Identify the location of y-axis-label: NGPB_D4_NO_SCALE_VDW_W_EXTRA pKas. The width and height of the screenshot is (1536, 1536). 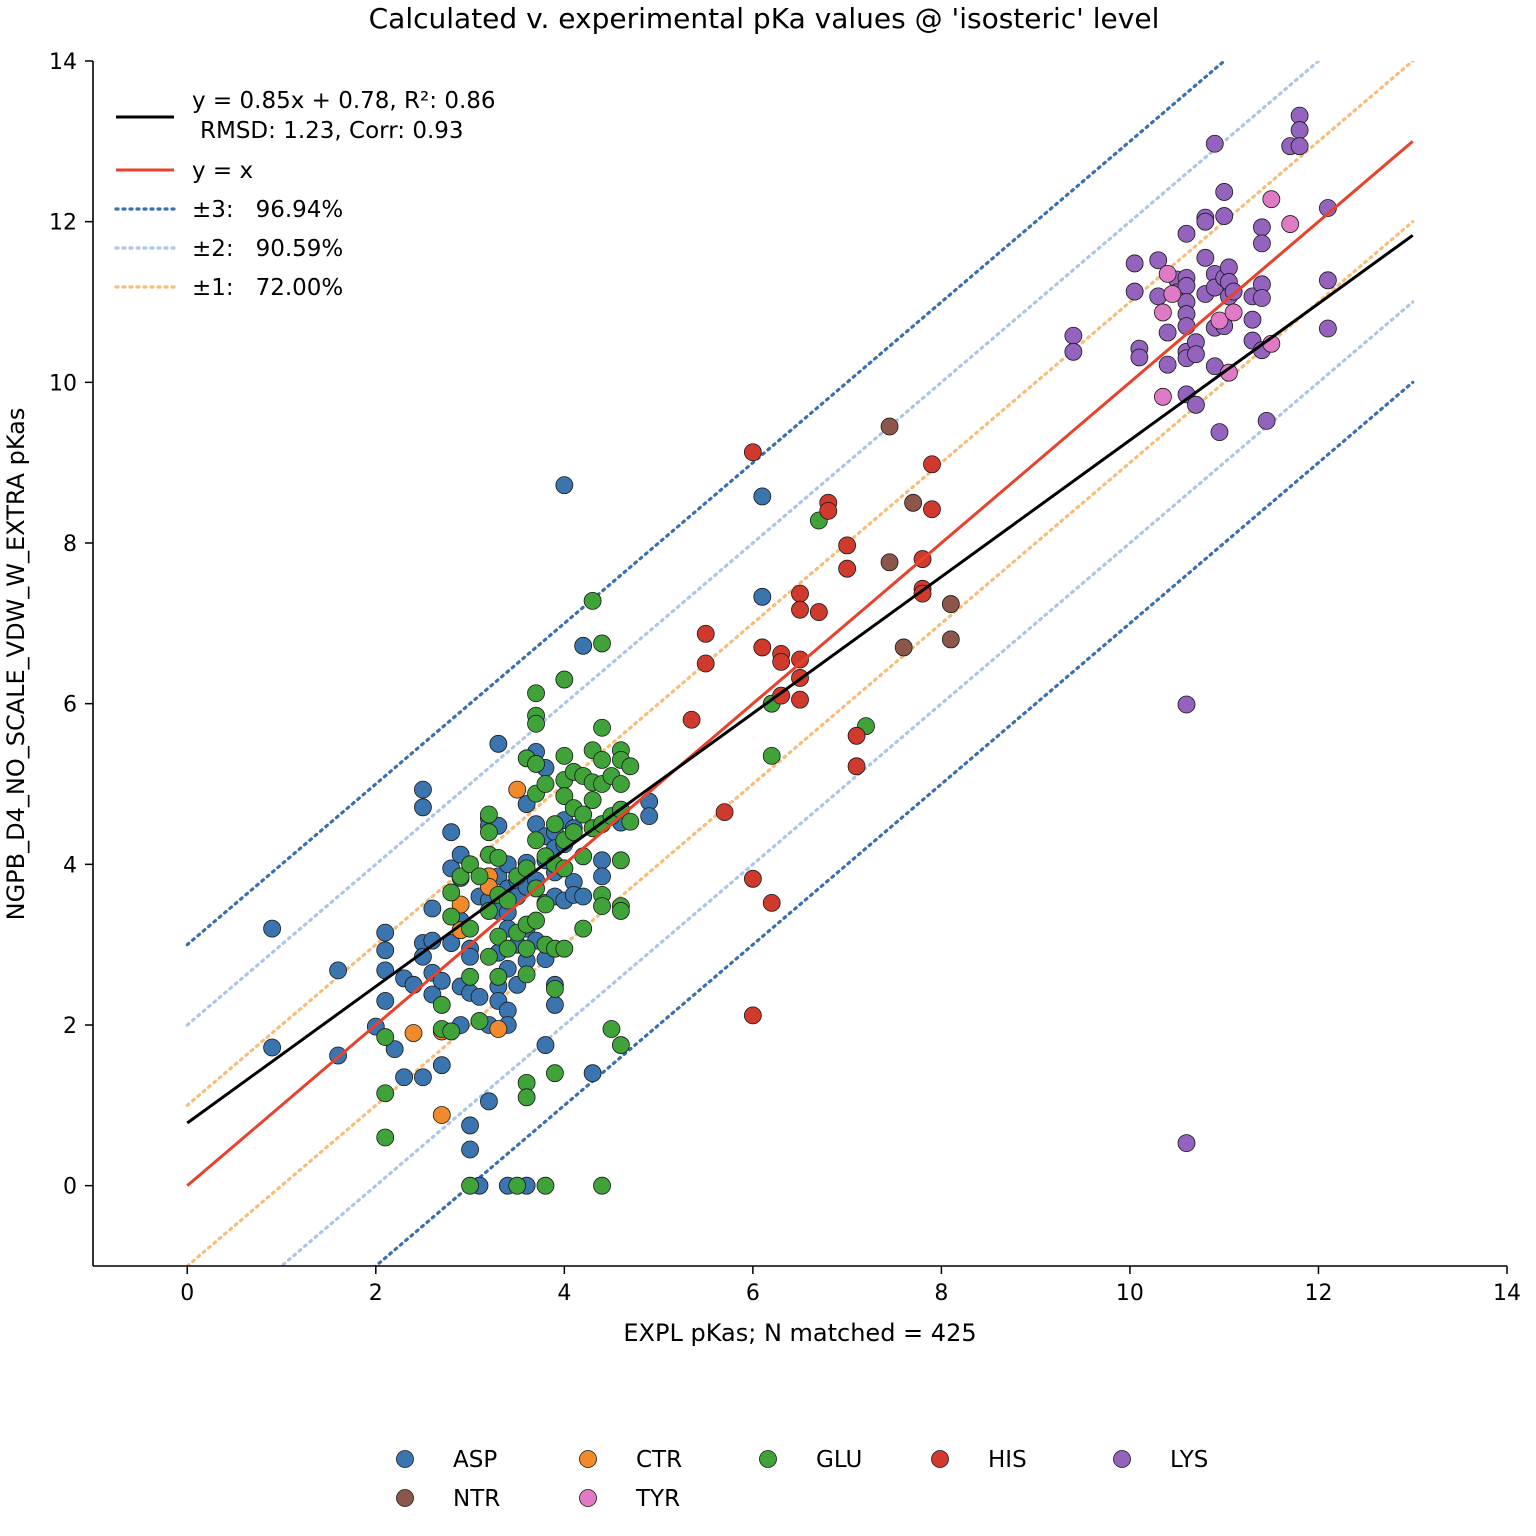
(16, 664).